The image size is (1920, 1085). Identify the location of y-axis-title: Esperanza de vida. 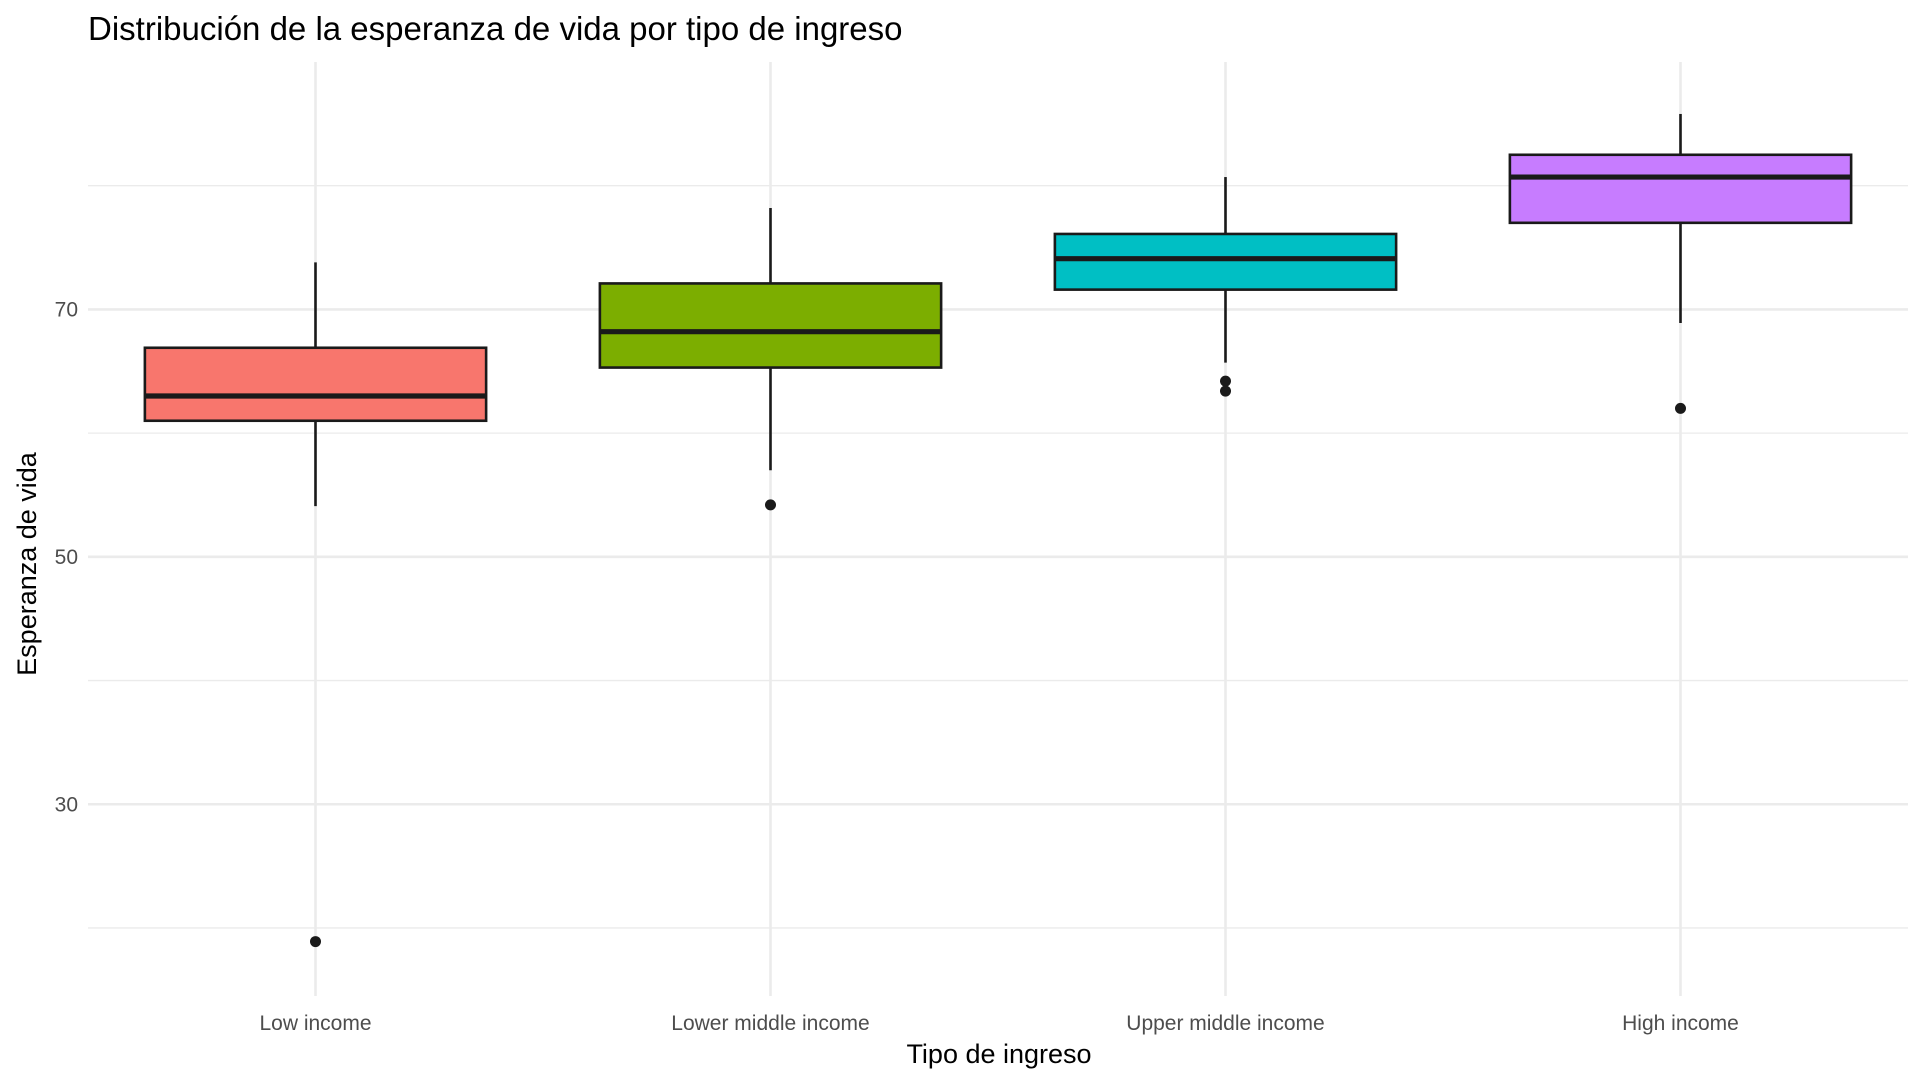
(27, 563).